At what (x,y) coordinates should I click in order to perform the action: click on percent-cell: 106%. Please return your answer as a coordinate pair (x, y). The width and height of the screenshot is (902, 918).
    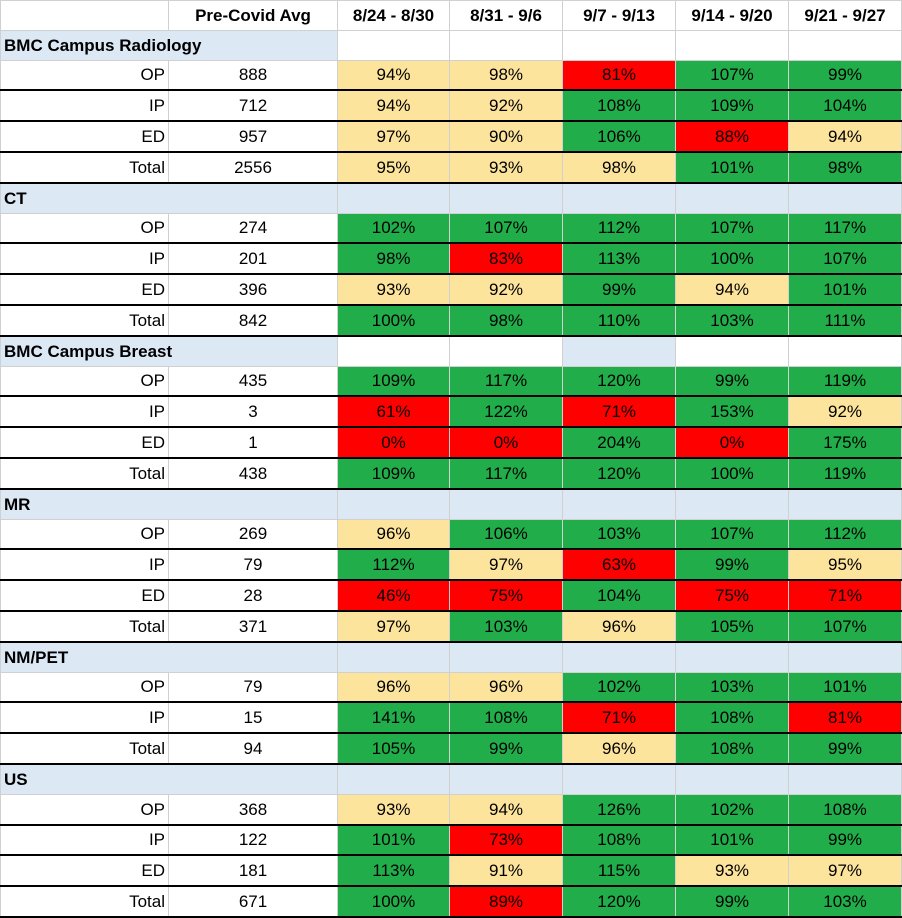
    Looking at the image, I should click on (506, 534).